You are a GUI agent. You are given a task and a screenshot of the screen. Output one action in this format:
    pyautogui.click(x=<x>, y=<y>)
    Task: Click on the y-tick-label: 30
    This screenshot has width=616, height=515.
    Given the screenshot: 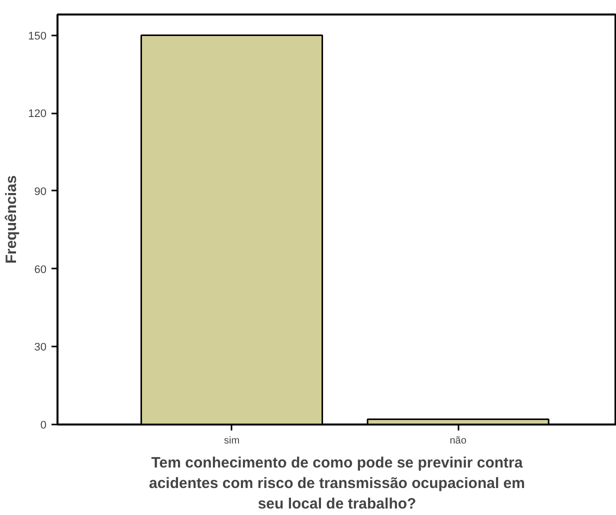 What is the action you would take?
    pyautogui.click(x=40, y=348)
    